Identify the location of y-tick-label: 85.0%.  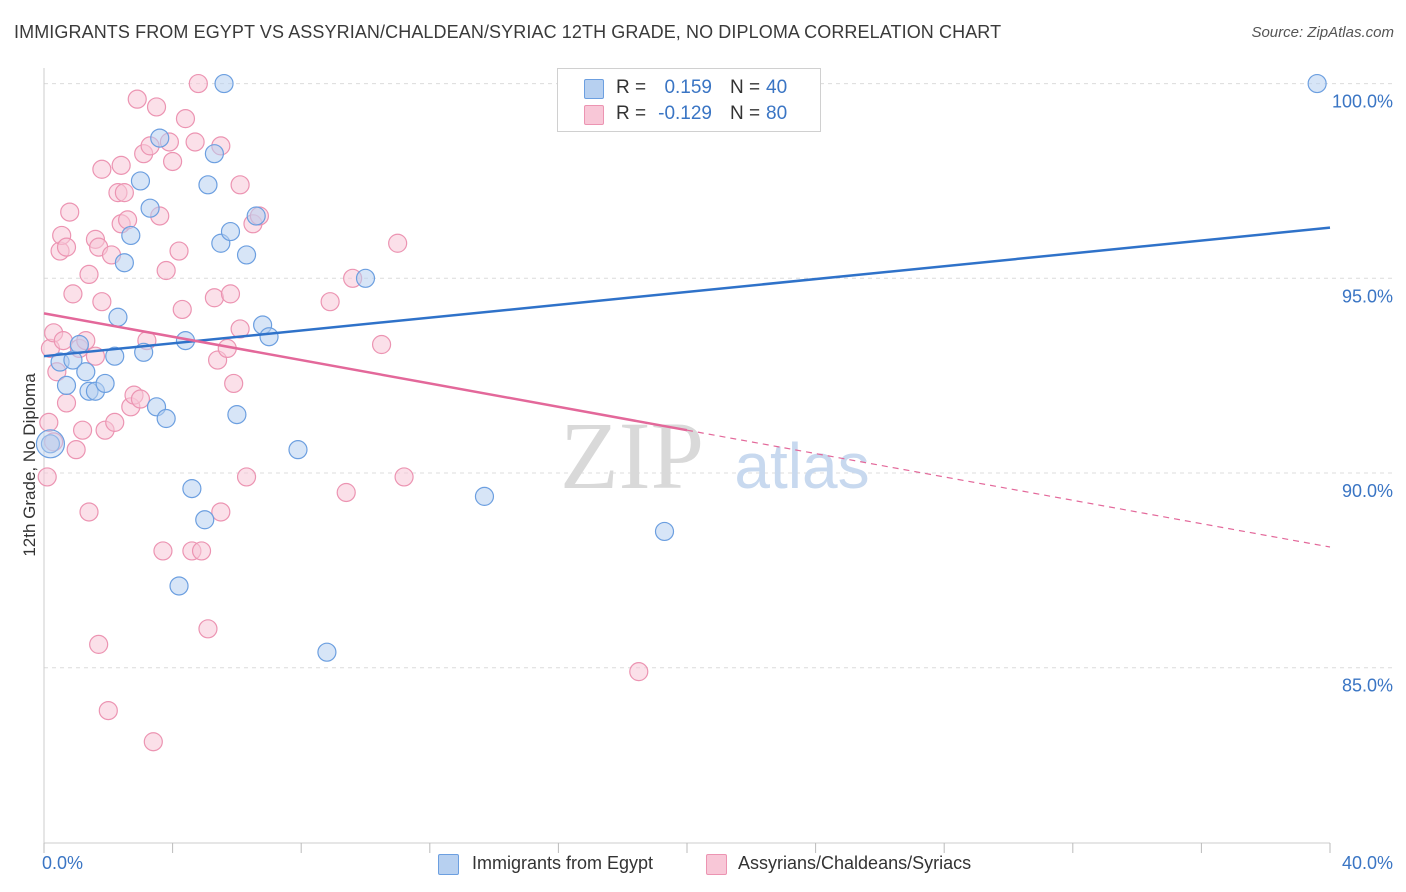
(1367, 686).